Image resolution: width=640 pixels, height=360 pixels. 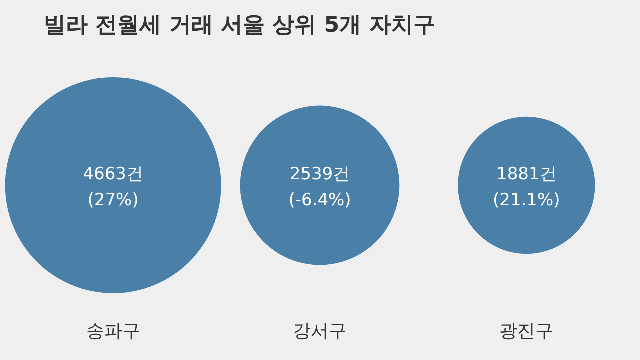 I want to click on category-label: 송파구, so click(x=113, y=331).